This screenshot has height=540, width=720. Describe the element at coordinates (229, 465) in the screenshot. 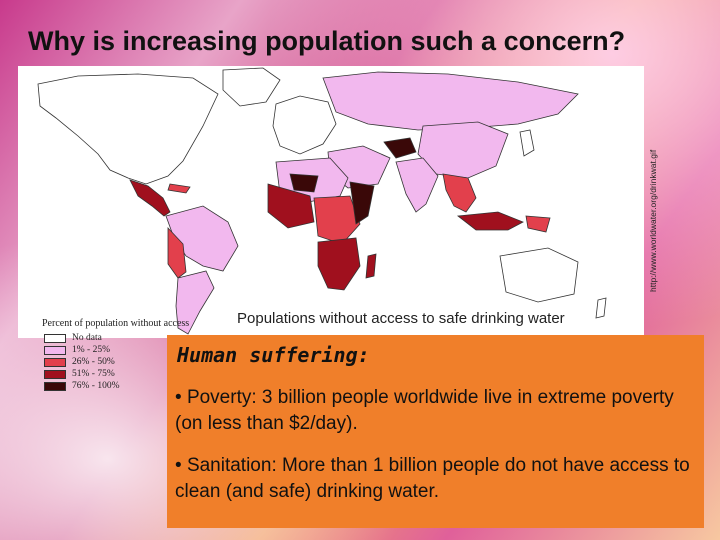

I see `bullet-term: Sanitation` at that location.